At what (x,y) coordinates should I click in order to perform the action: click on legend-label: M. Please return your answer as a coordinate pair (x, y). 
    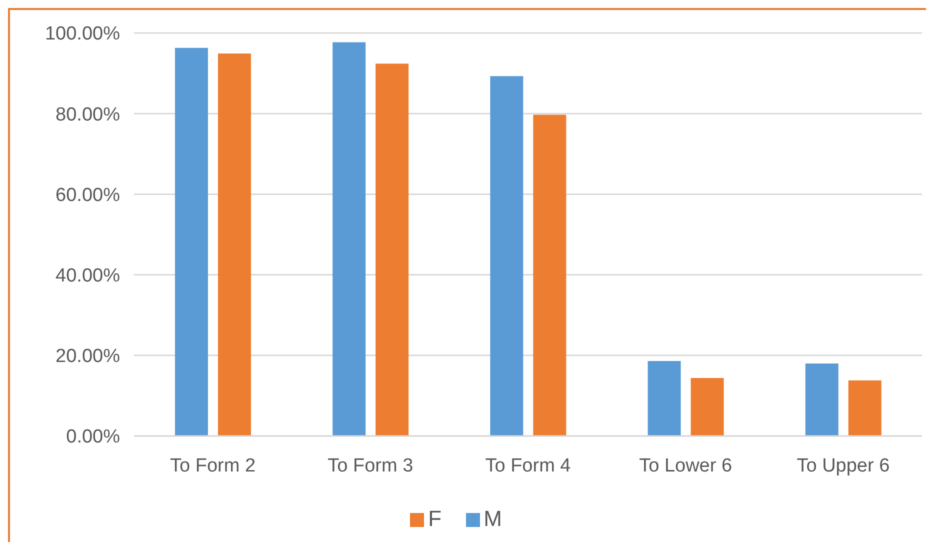
    Looking at the image, I should click on (493, 518).